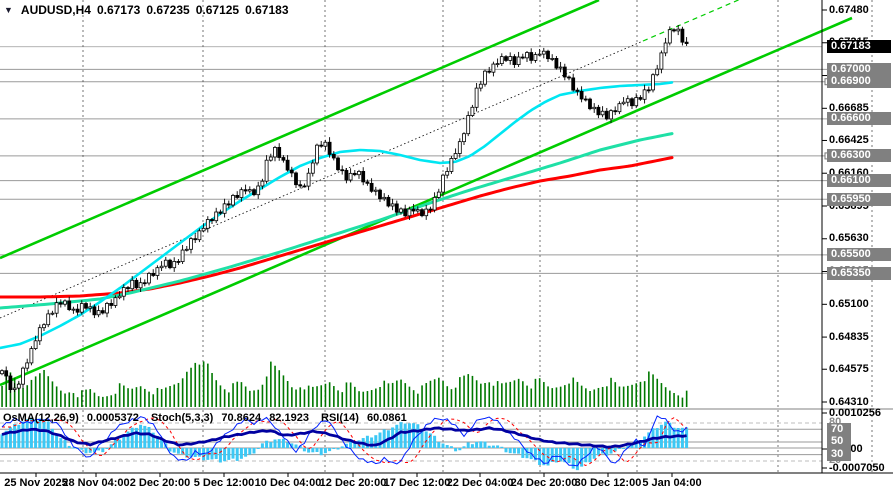 The width and height of the screenshot is (893, 496). I want to click on ohlc-open-value: 0.67173, so click(118, 10).